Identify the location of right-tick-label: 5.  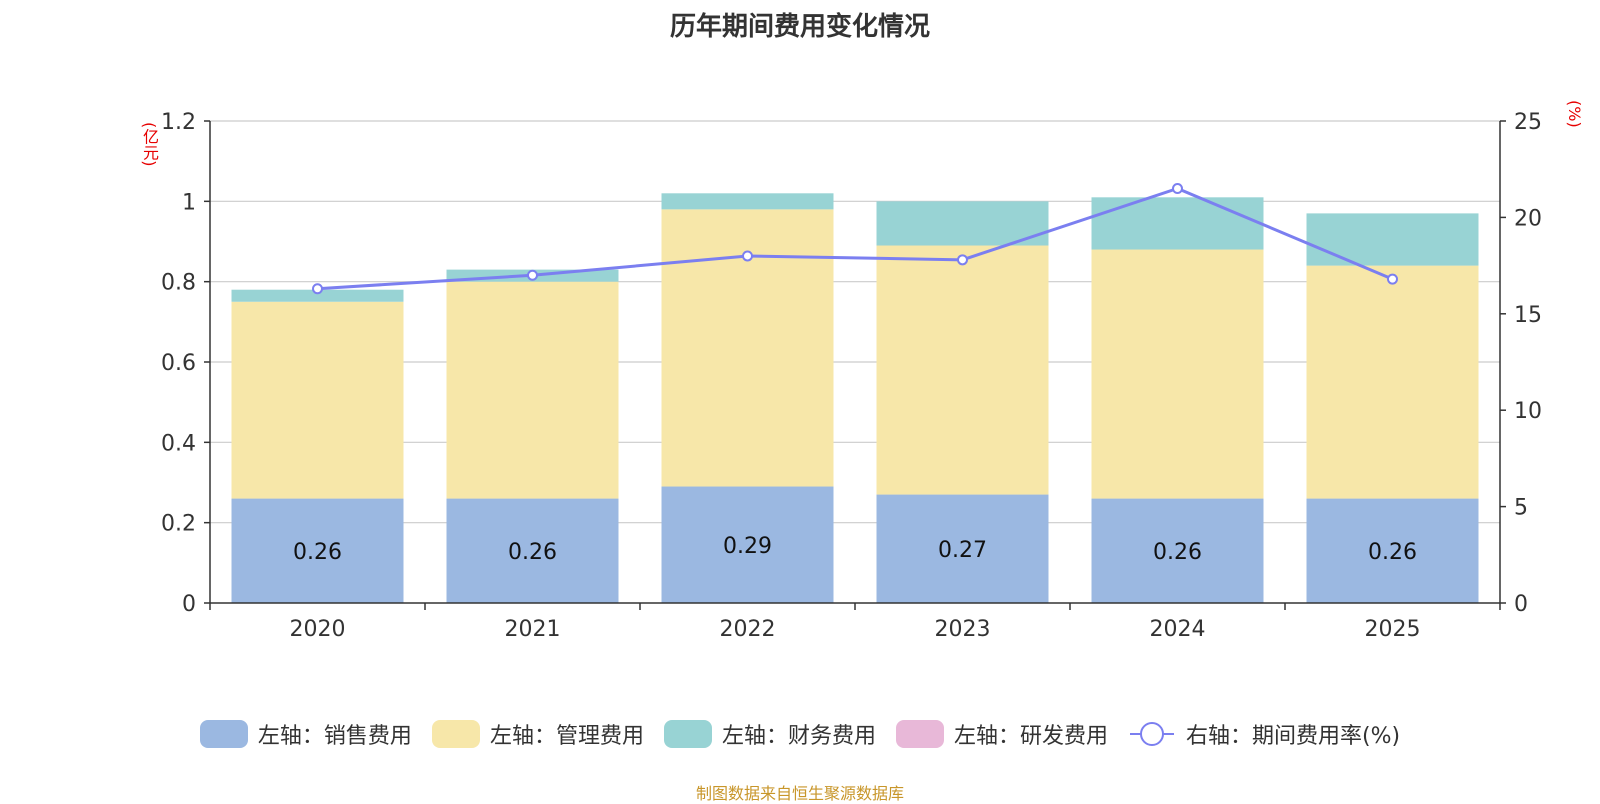
(1521, 508).